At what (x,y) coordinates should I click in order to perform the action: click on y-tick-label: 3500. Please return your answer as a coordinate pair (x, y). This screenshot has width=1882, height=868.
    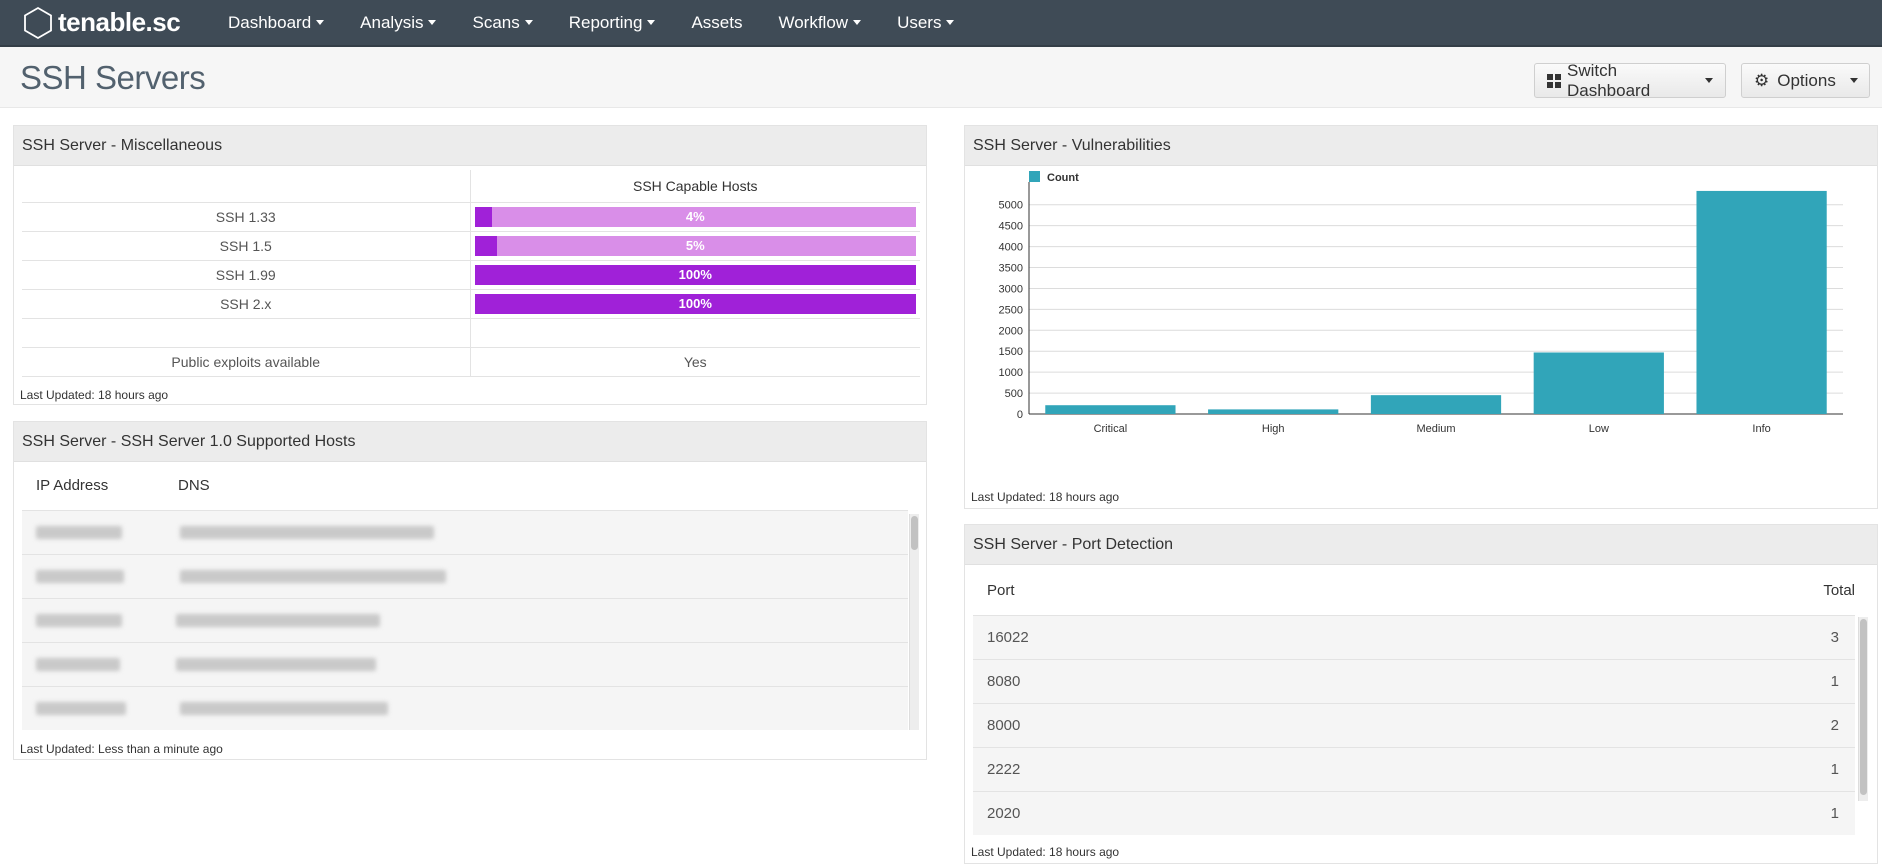
    Looking at the image, I should click on (1011, 269).